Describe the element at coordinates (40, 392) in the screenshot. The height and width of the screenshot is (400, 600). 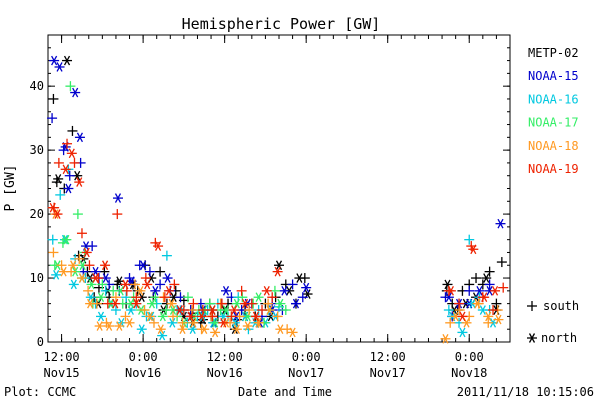
I see `footer-left: Plot: CCMC` at that location.